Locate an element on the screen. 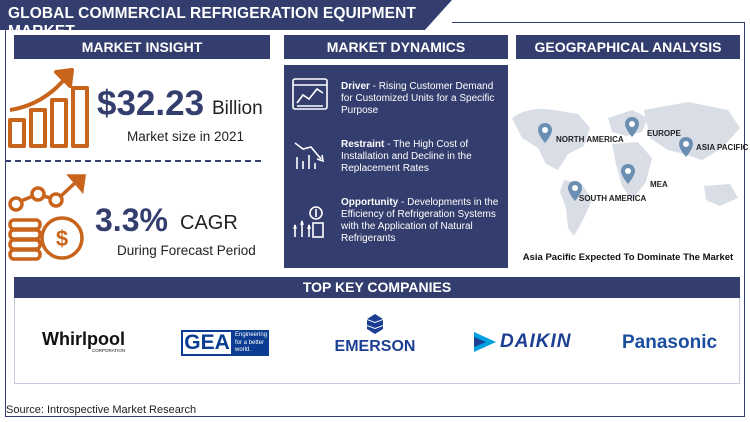 Image resolution: width=750 pixels, height=422 pixels. daikin-emblem-icon is located at coordinates (485, 342).